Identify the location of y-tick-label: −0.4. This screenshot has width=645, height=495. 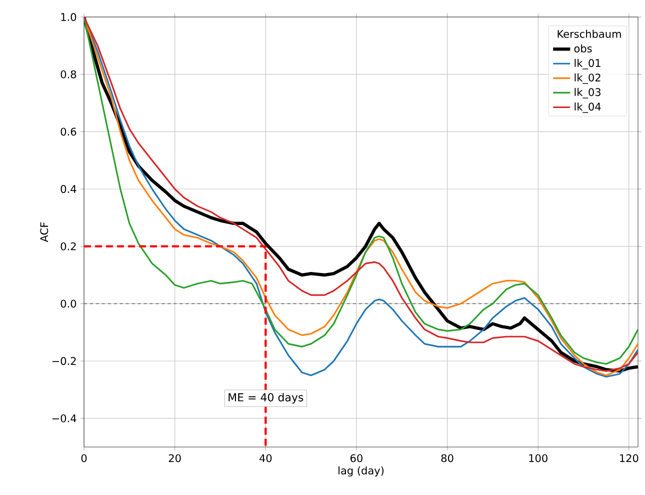
(64, 418).